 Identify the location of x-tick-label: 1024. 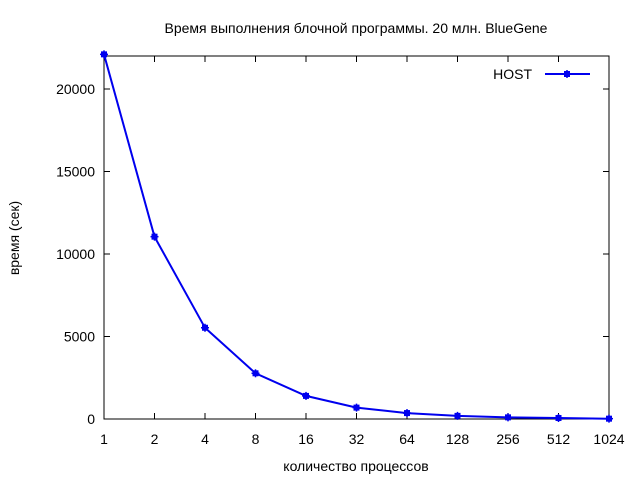
(608, 439).